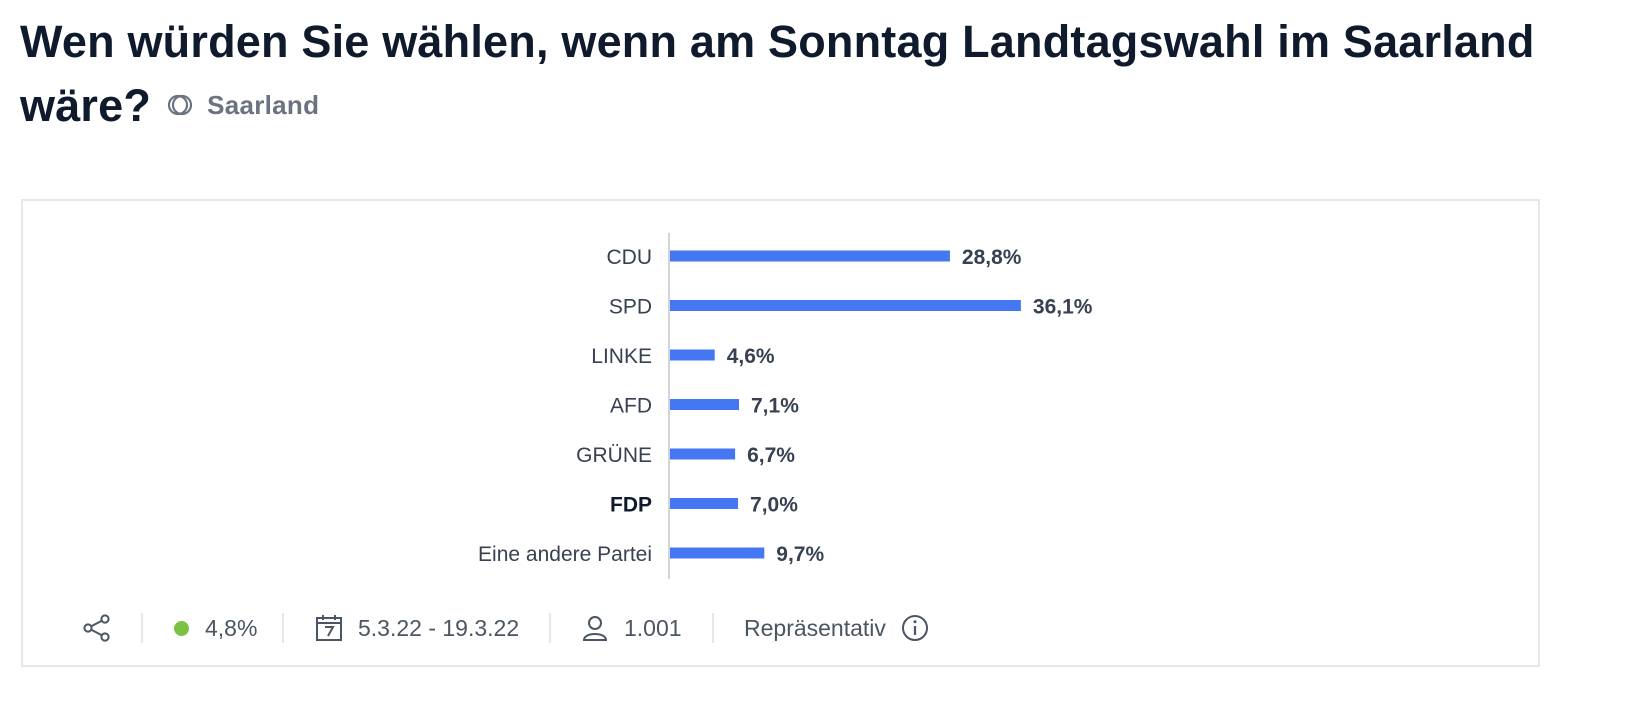 This screenshot has width=1644, height=717. Describe the element at coordinates (631, 505) in the screenshot. I see `category-label: FDP` at that location.